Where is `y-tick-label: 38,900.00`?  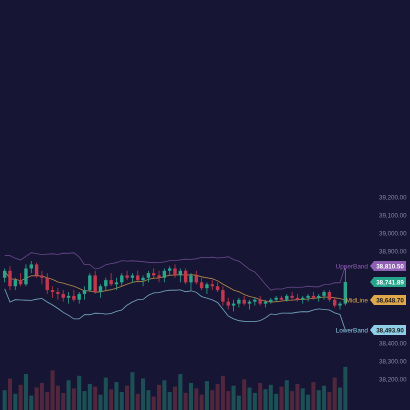
y-tick-label: 38,900.00 is located at coordinates (393, 252).